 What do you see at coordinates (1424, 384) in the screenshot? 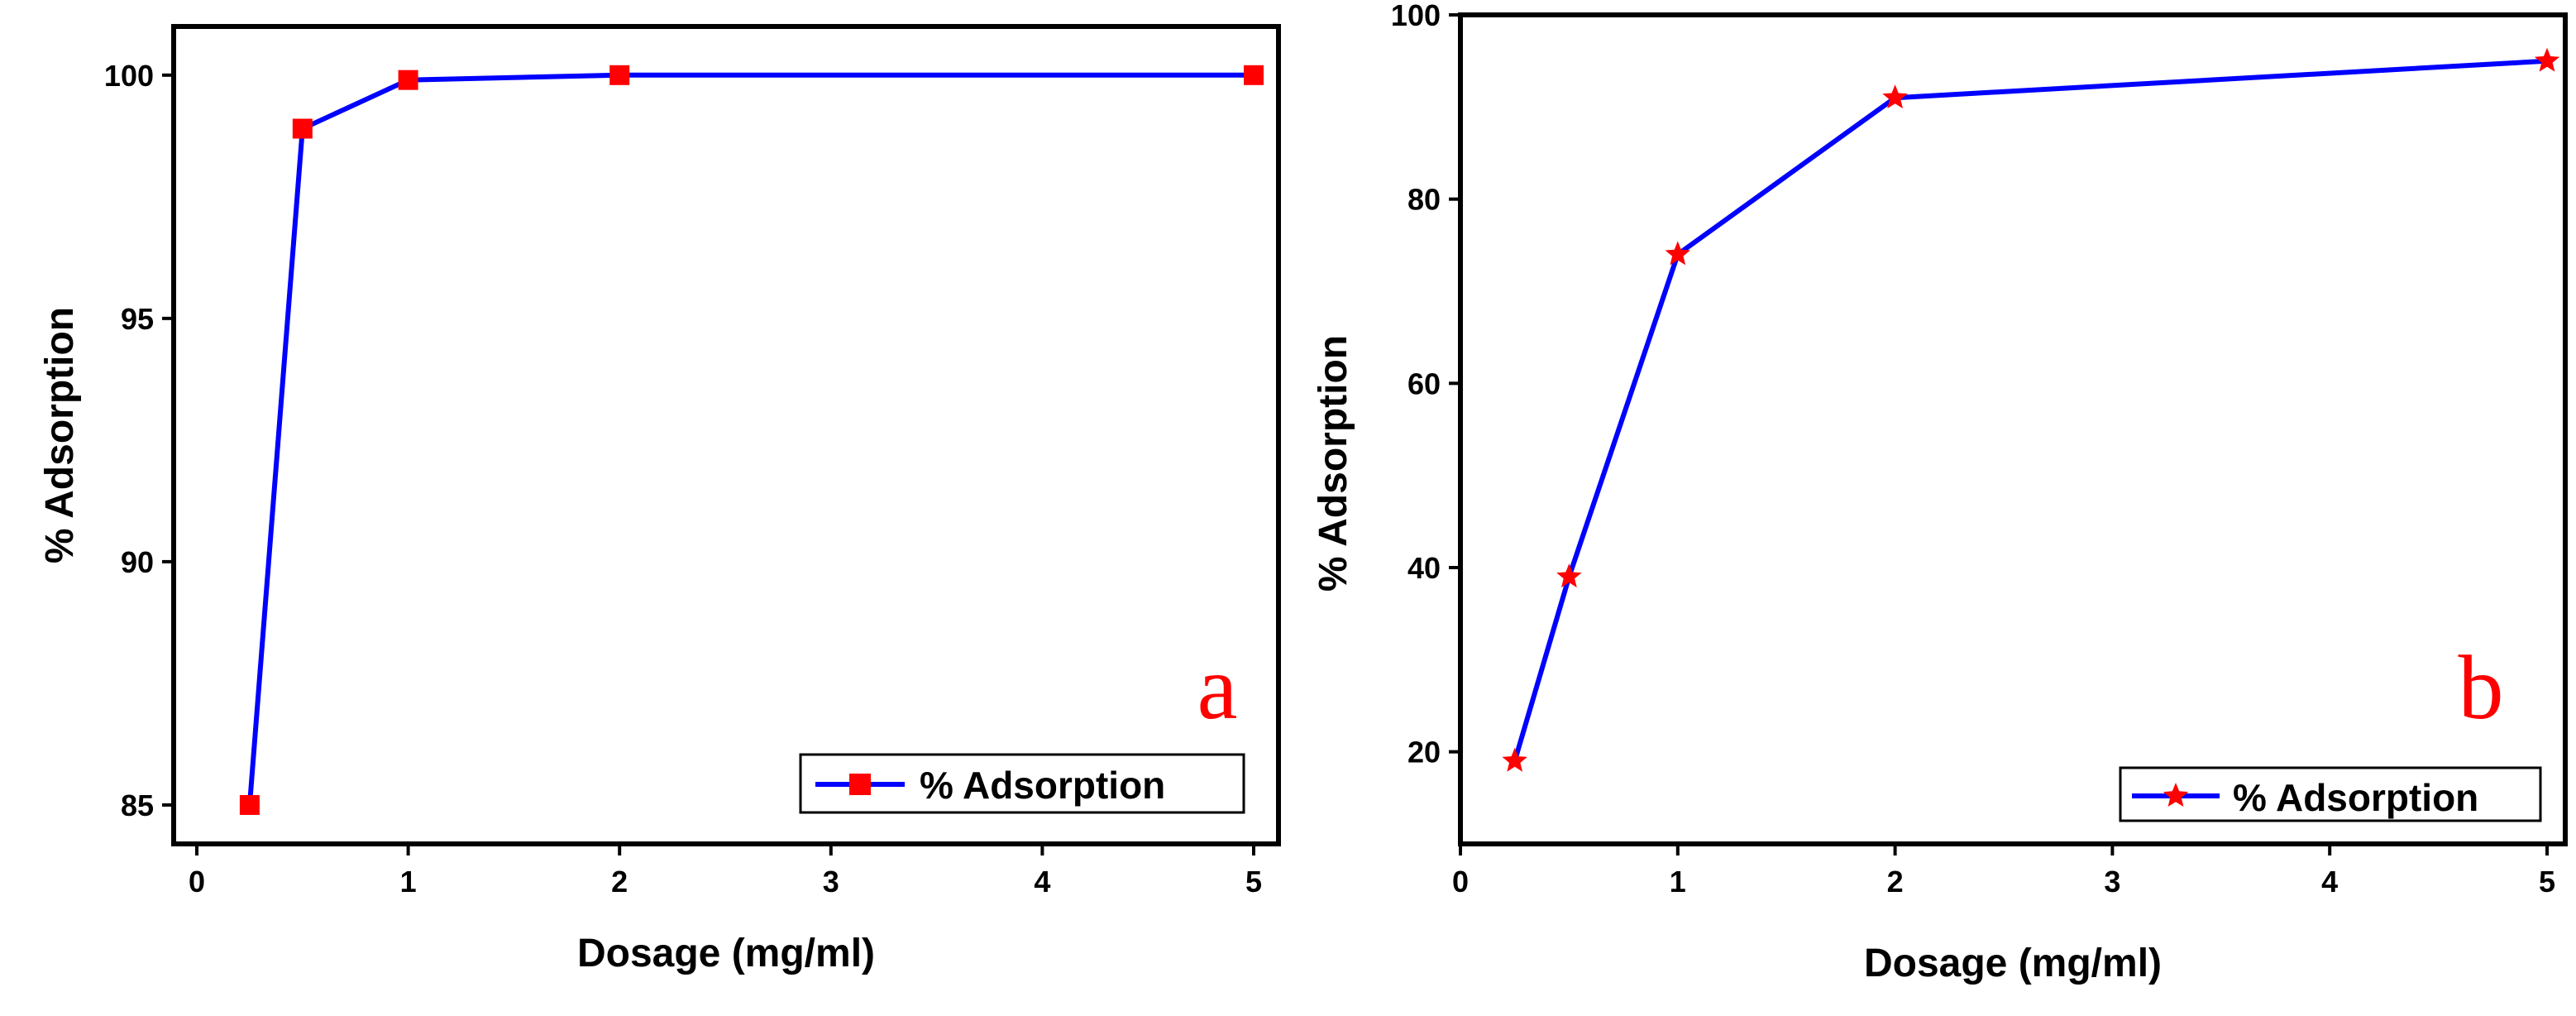
I see `y-tick-label: 60` at bounding box center [1424, 384].